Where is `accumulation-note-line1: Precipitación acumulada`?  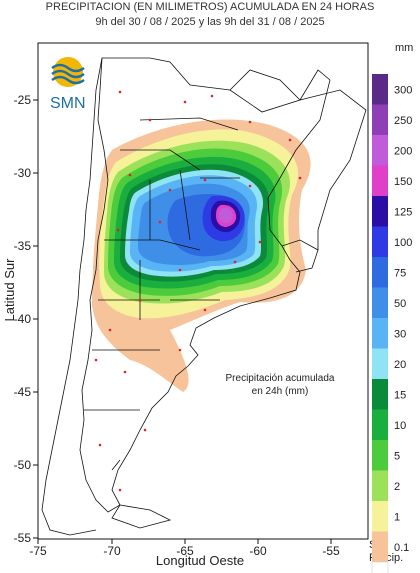 accumulation-note-line1: Precipitación acumulada is located at coordinates (280, 378).